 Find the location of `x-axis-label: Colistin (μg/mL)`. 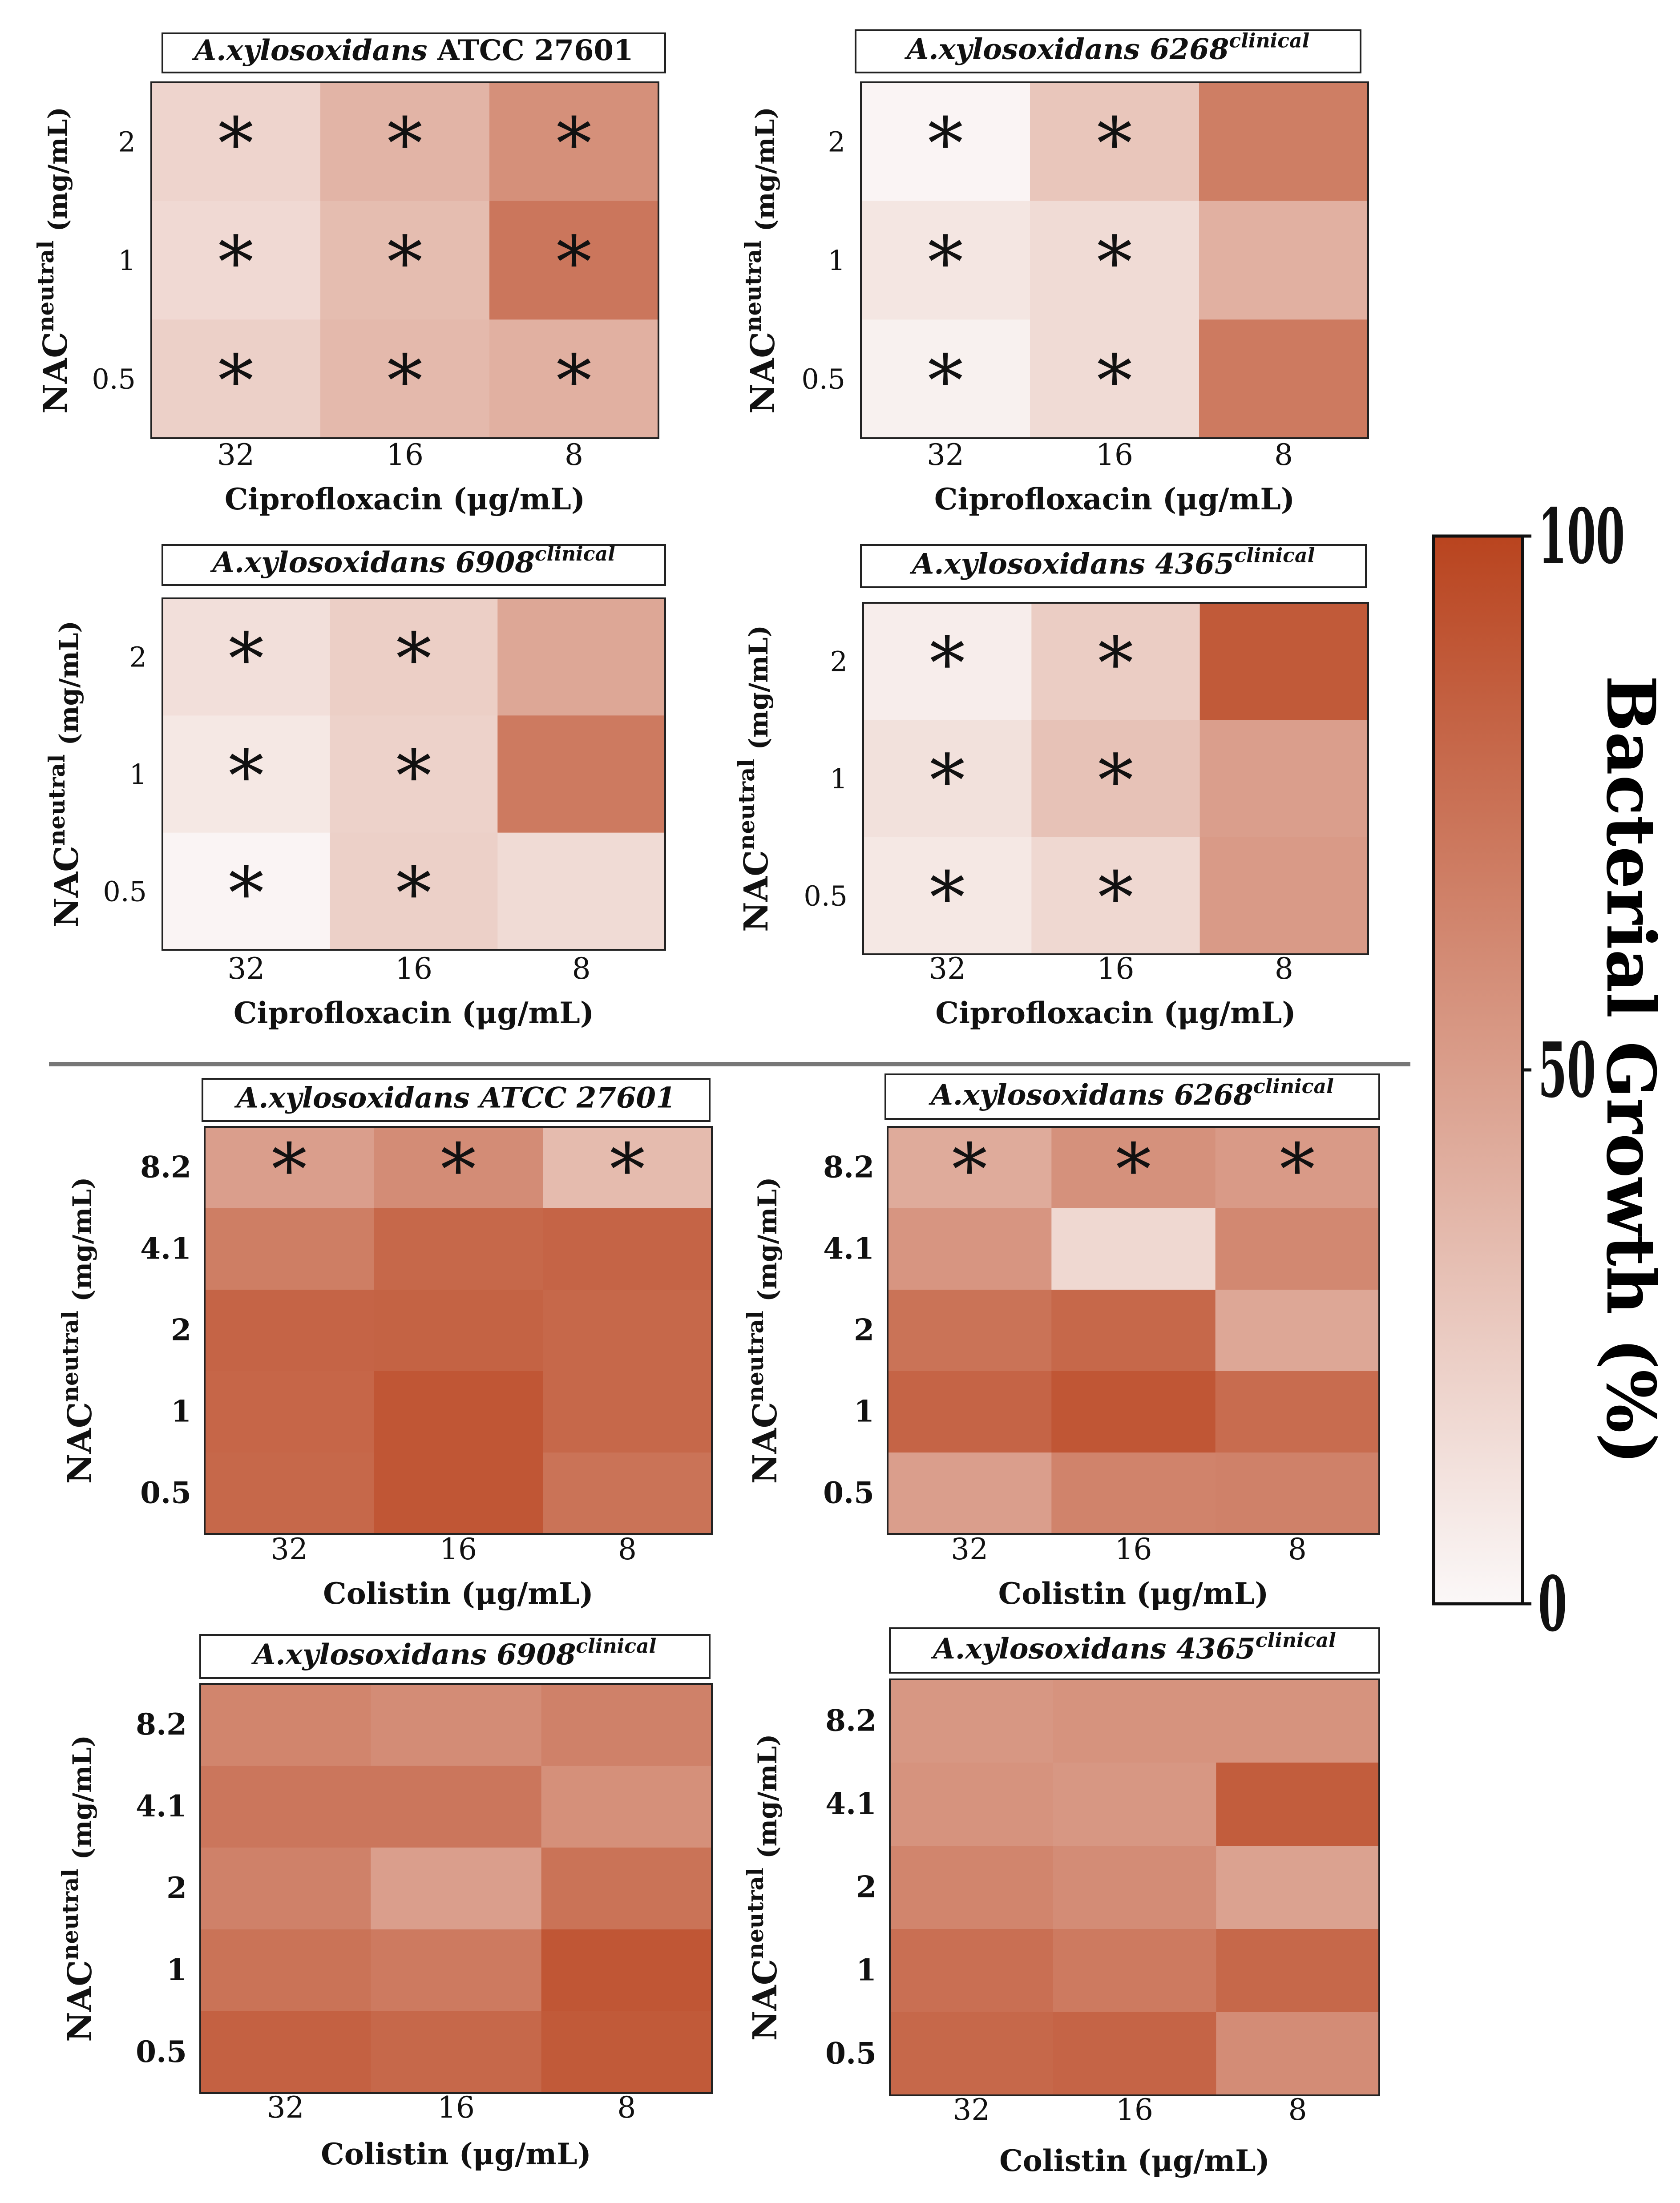

x-axis-label: Colistin (μg/mL) is located at coordinates (1133, 1594).